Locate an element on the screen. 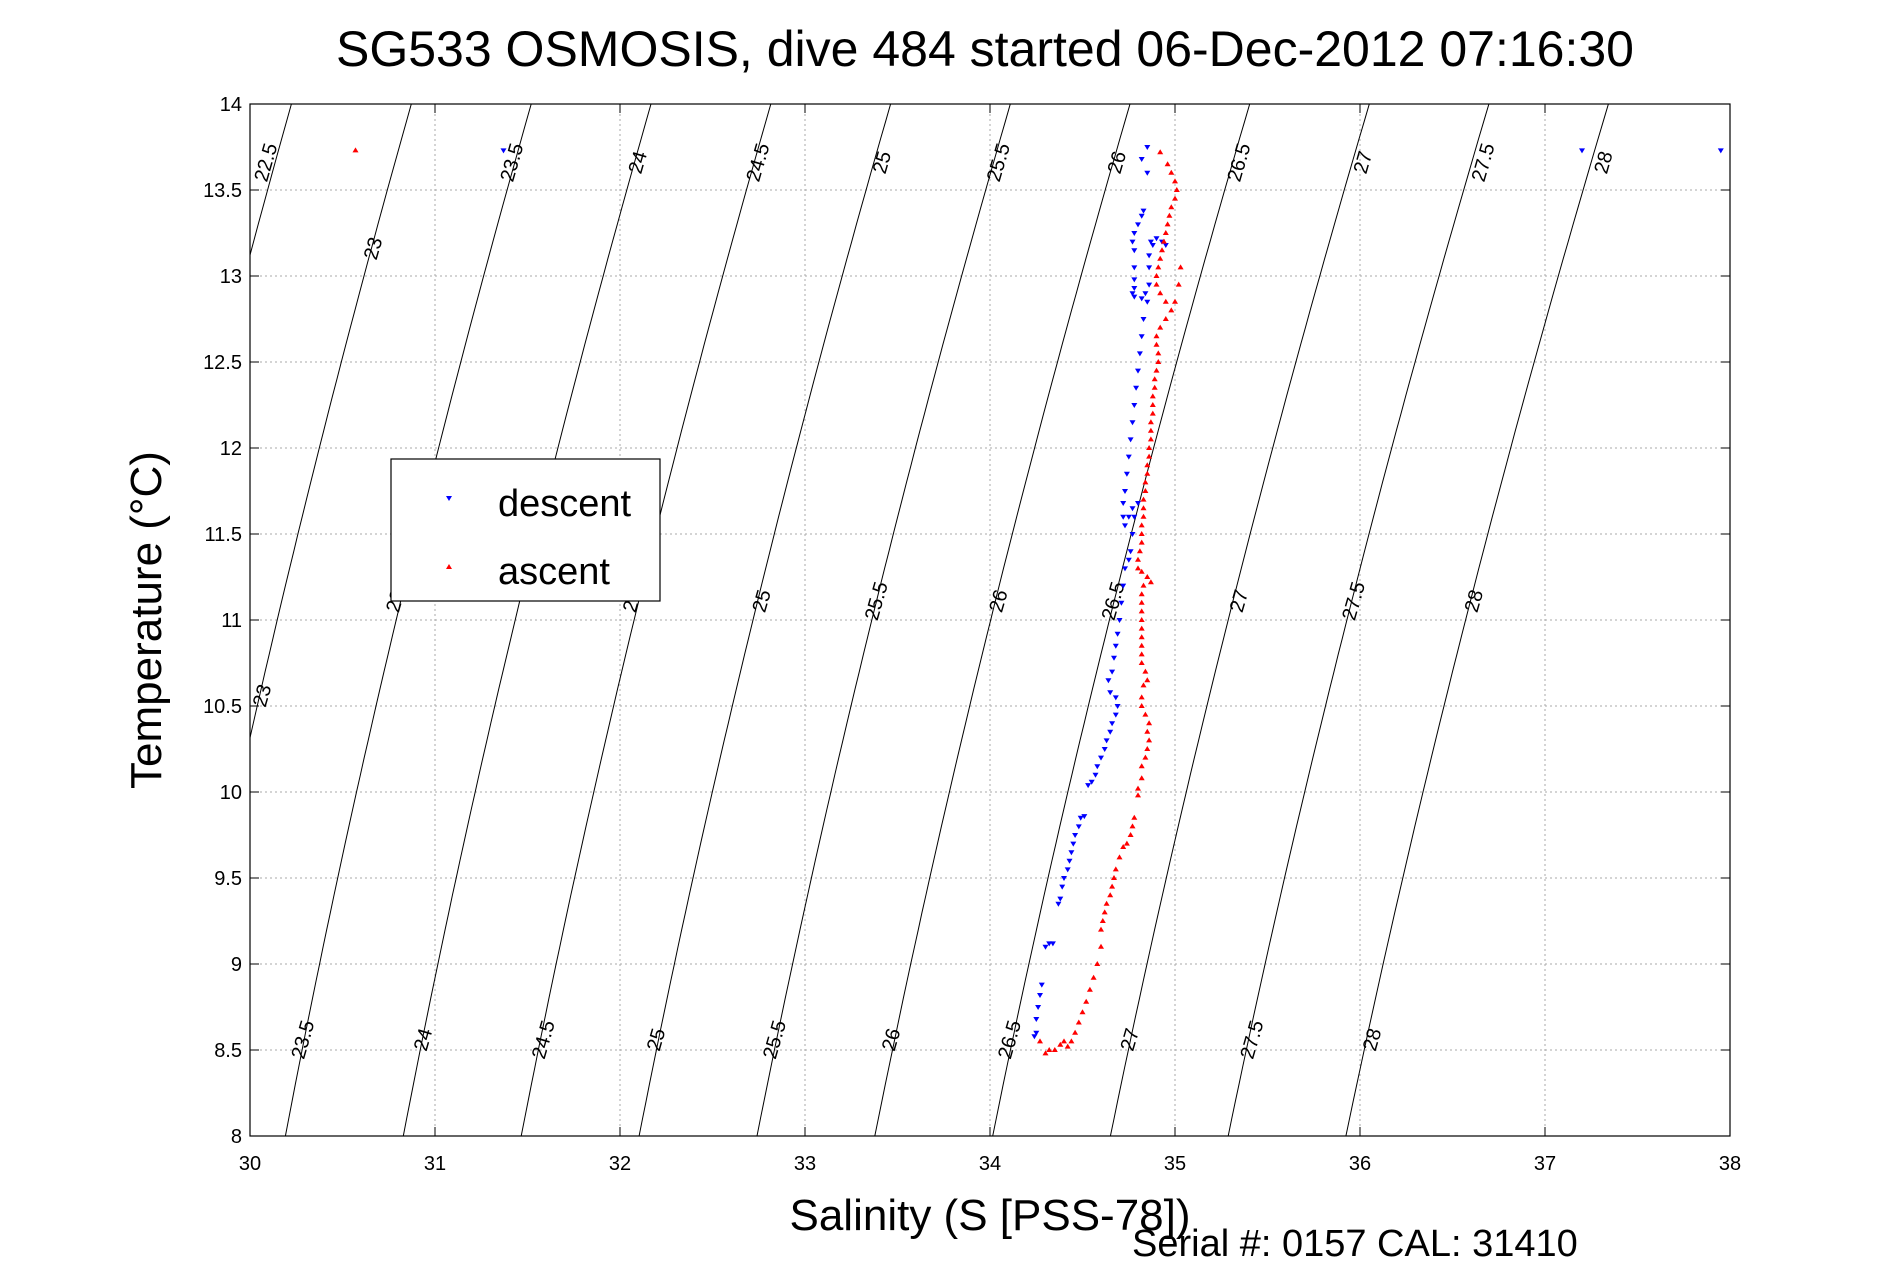  contour-label: 25 is located at coordinates (882, 162).